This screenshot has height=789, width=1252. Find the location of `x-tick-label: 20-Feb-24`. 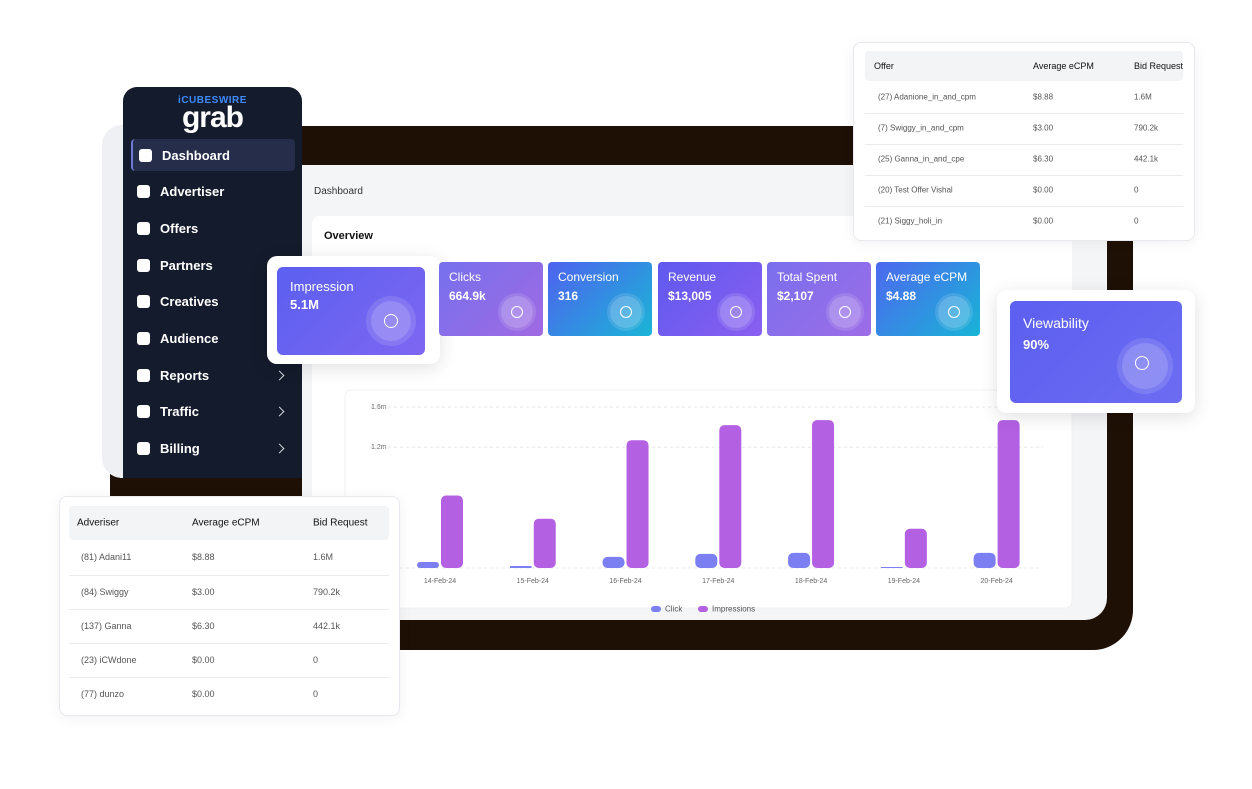

x-tick-label: 20-Feb-24 is located at coordinates (996, 581).